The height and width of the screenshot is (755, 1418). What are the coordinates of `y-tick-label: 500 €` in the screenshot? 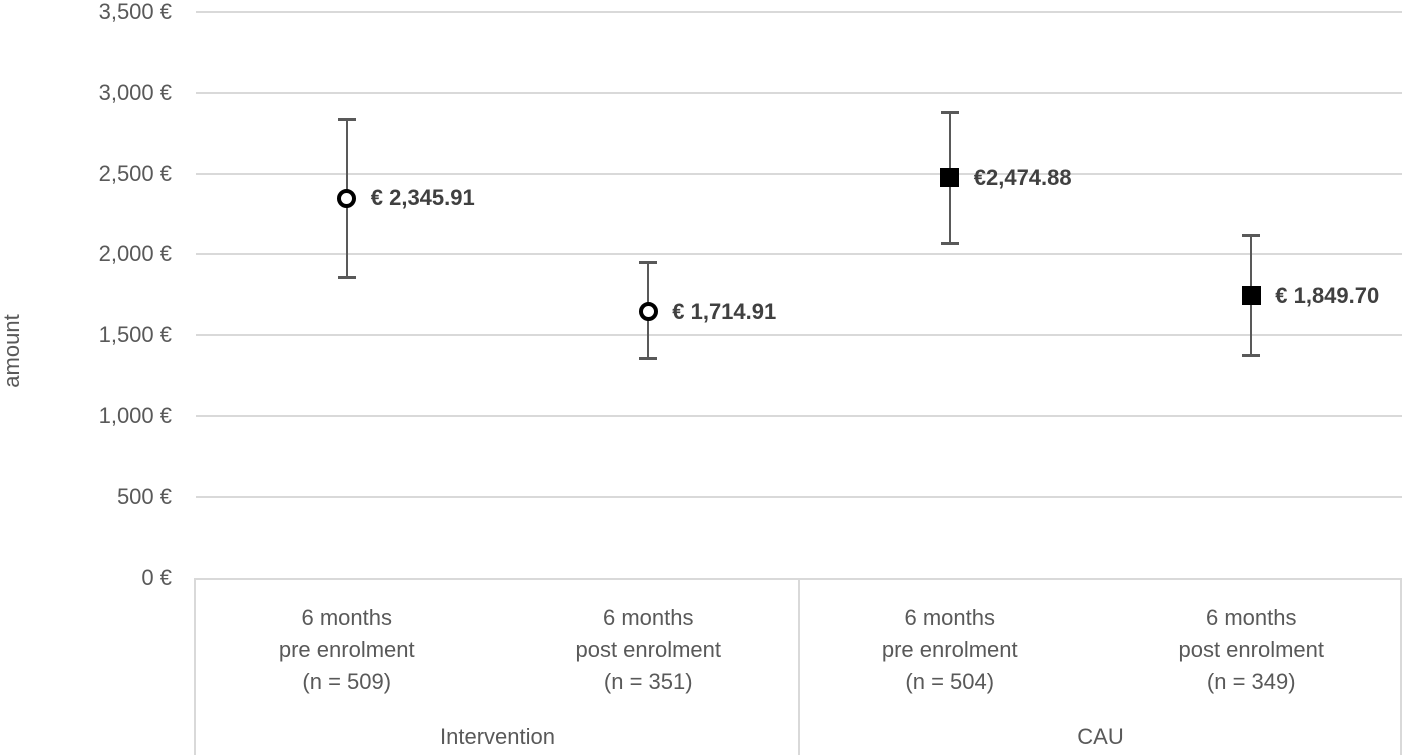 It's located at (144, 496).